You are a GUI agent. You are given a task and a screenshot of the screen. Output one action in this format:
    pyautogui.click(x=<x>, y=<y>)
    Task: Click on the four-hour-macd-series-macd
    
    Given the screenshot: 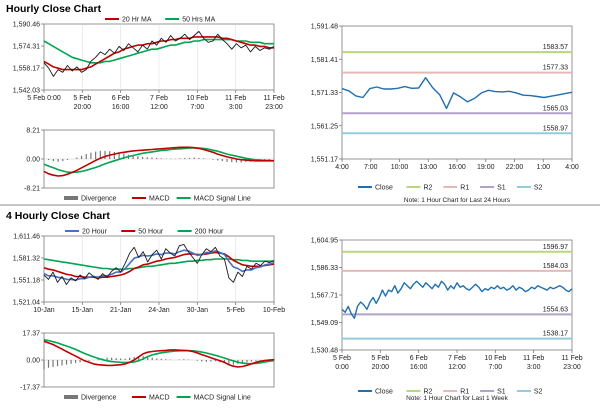 What is the action you would take?
    pyautogui.click(x=159, y=354)
    